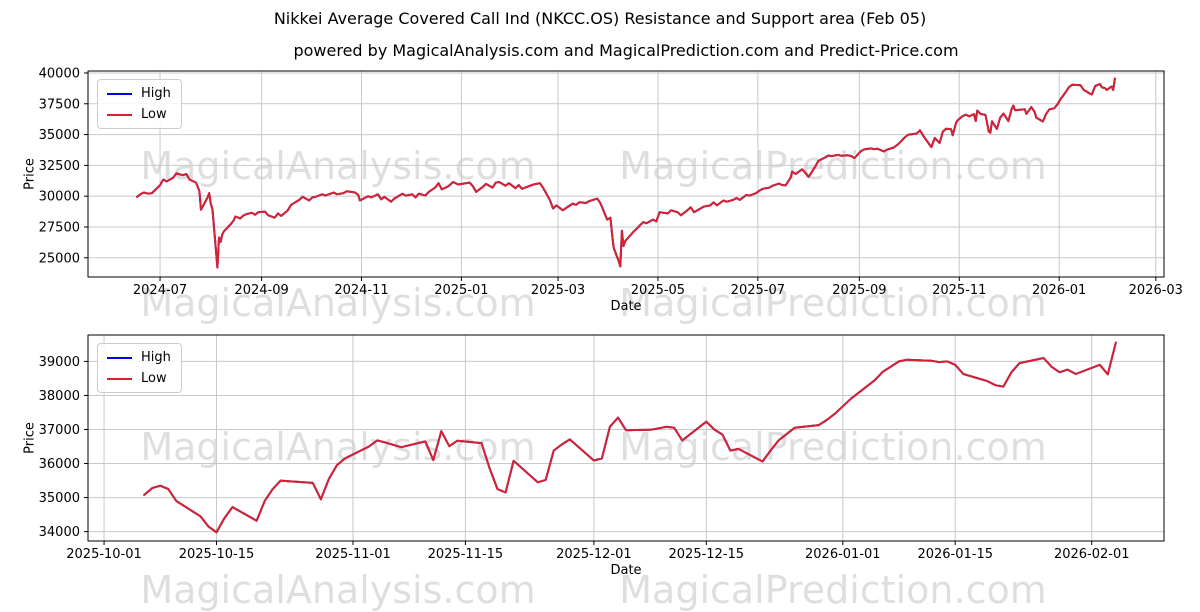  What do you see at coordinates (859, 290) in the screenshot?
I see `x-tick-label: 2025-09` at bounding box center [859, 290].